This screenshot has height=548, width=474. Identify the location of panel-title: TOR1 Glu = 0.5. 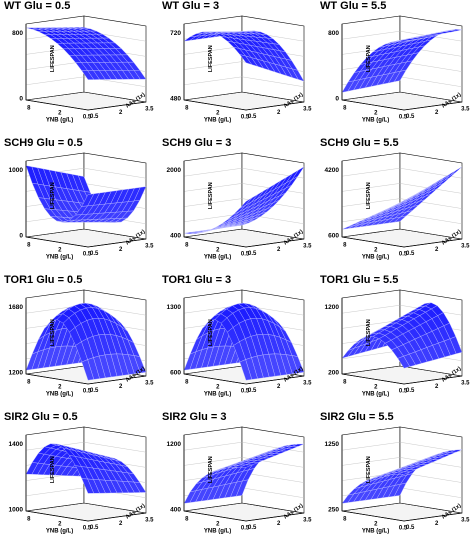
(43, 280).